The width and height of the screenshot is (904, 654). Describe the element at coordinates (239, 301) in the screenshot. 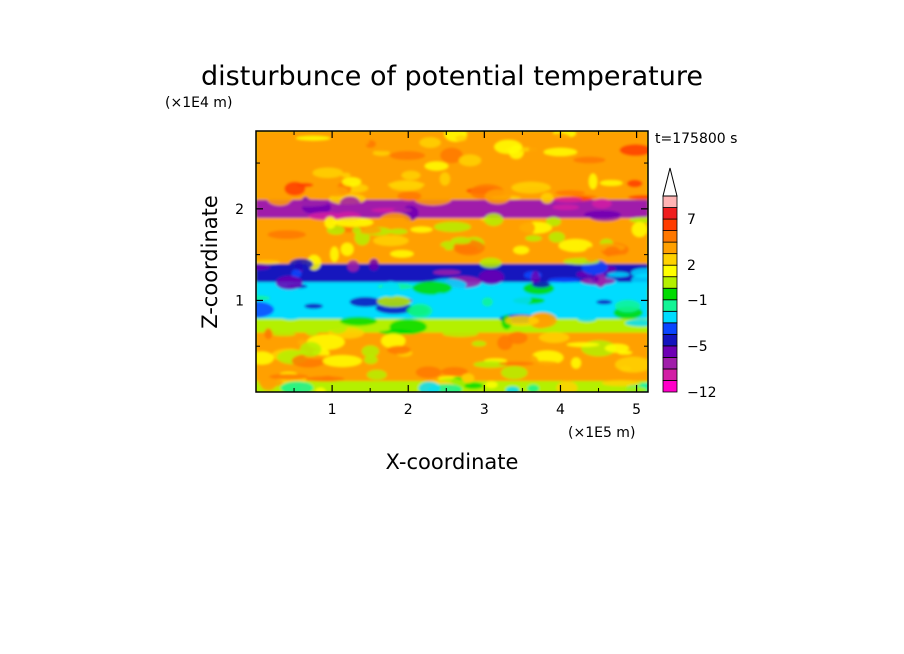

I see `y-tick-label: 1` at that location.